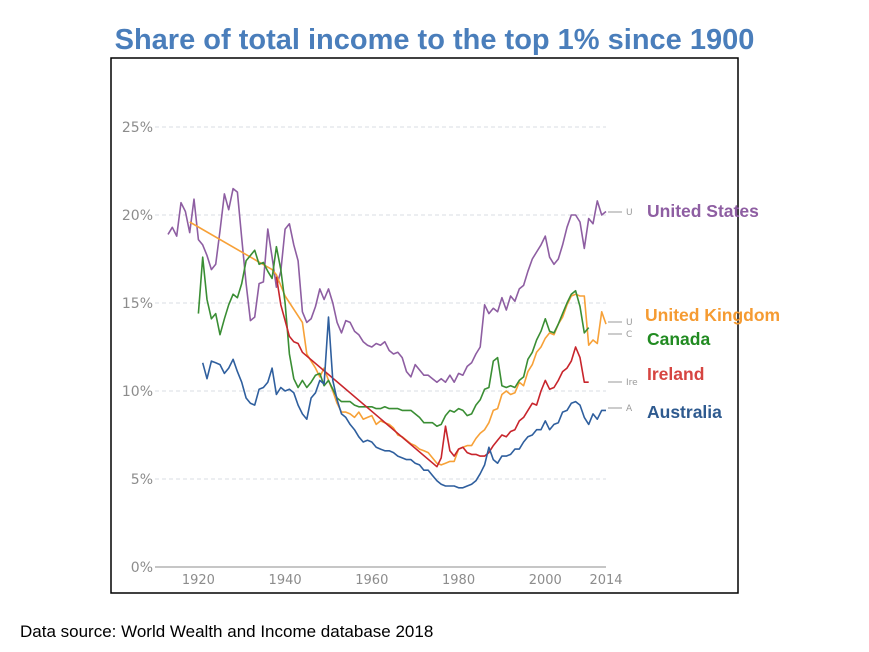 The image size is (869, 652). What do you see at coordinates (605, 580) in the screenshot?
I see `x-tick-label: 2014` at bounding box center [605, 580].